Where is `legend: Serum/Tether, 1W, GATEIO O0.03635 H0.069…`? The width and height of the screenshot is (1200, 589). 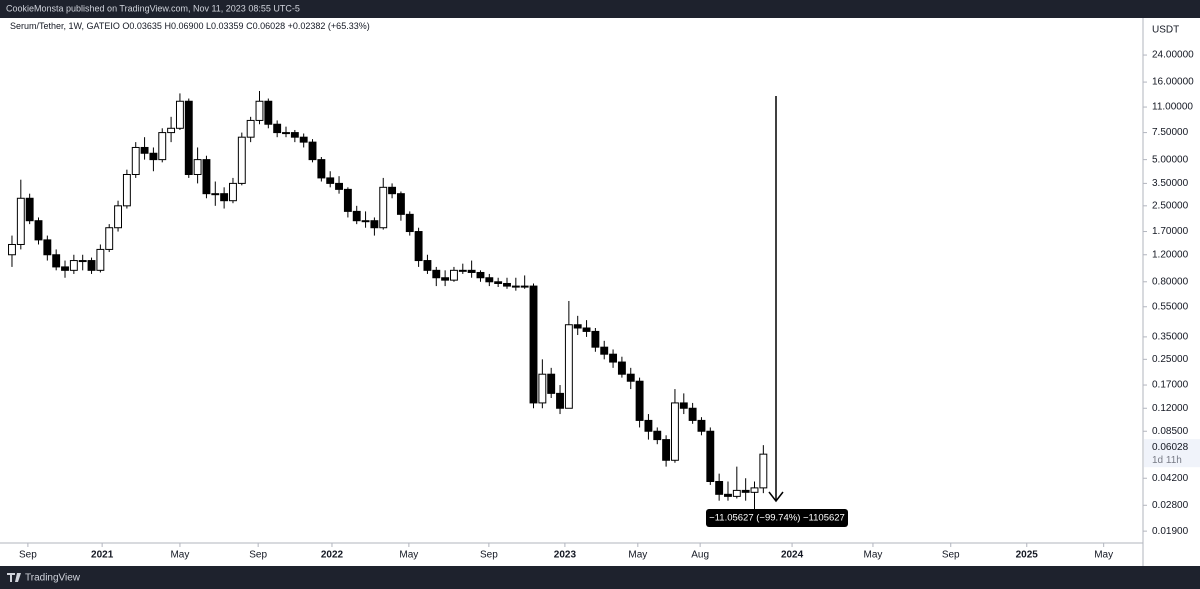
legend: Serum/Tether, 1W, GATEIO O0.03635 H0.069… is located at coordinates (190, 26).